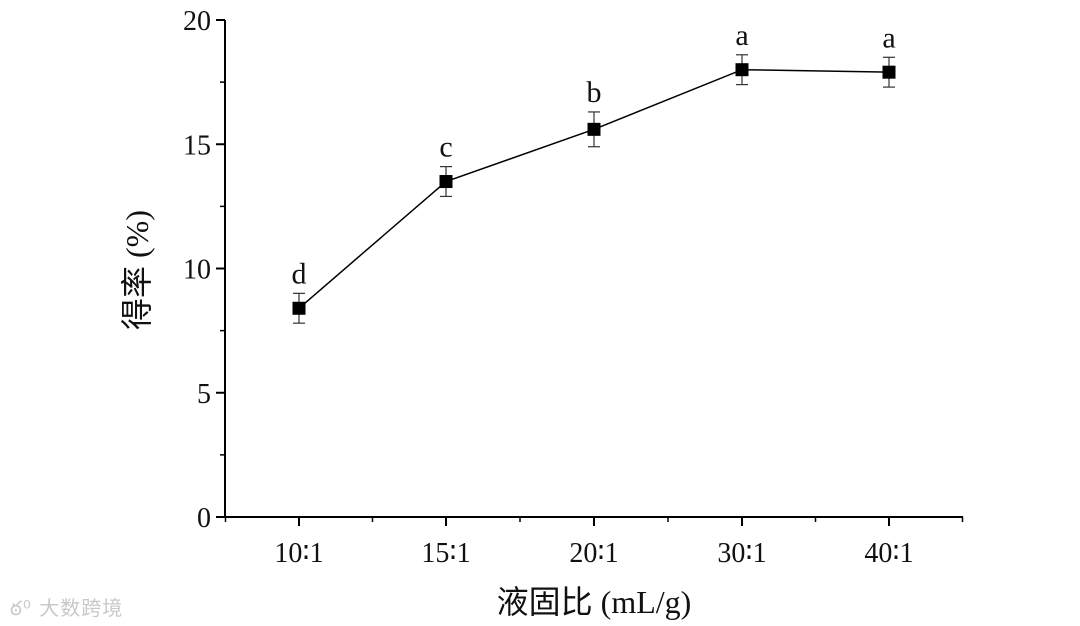  Describe the element at coordinates (81, 608) in the screenshot. I see `watermark-text: 大数跨境` at that location.